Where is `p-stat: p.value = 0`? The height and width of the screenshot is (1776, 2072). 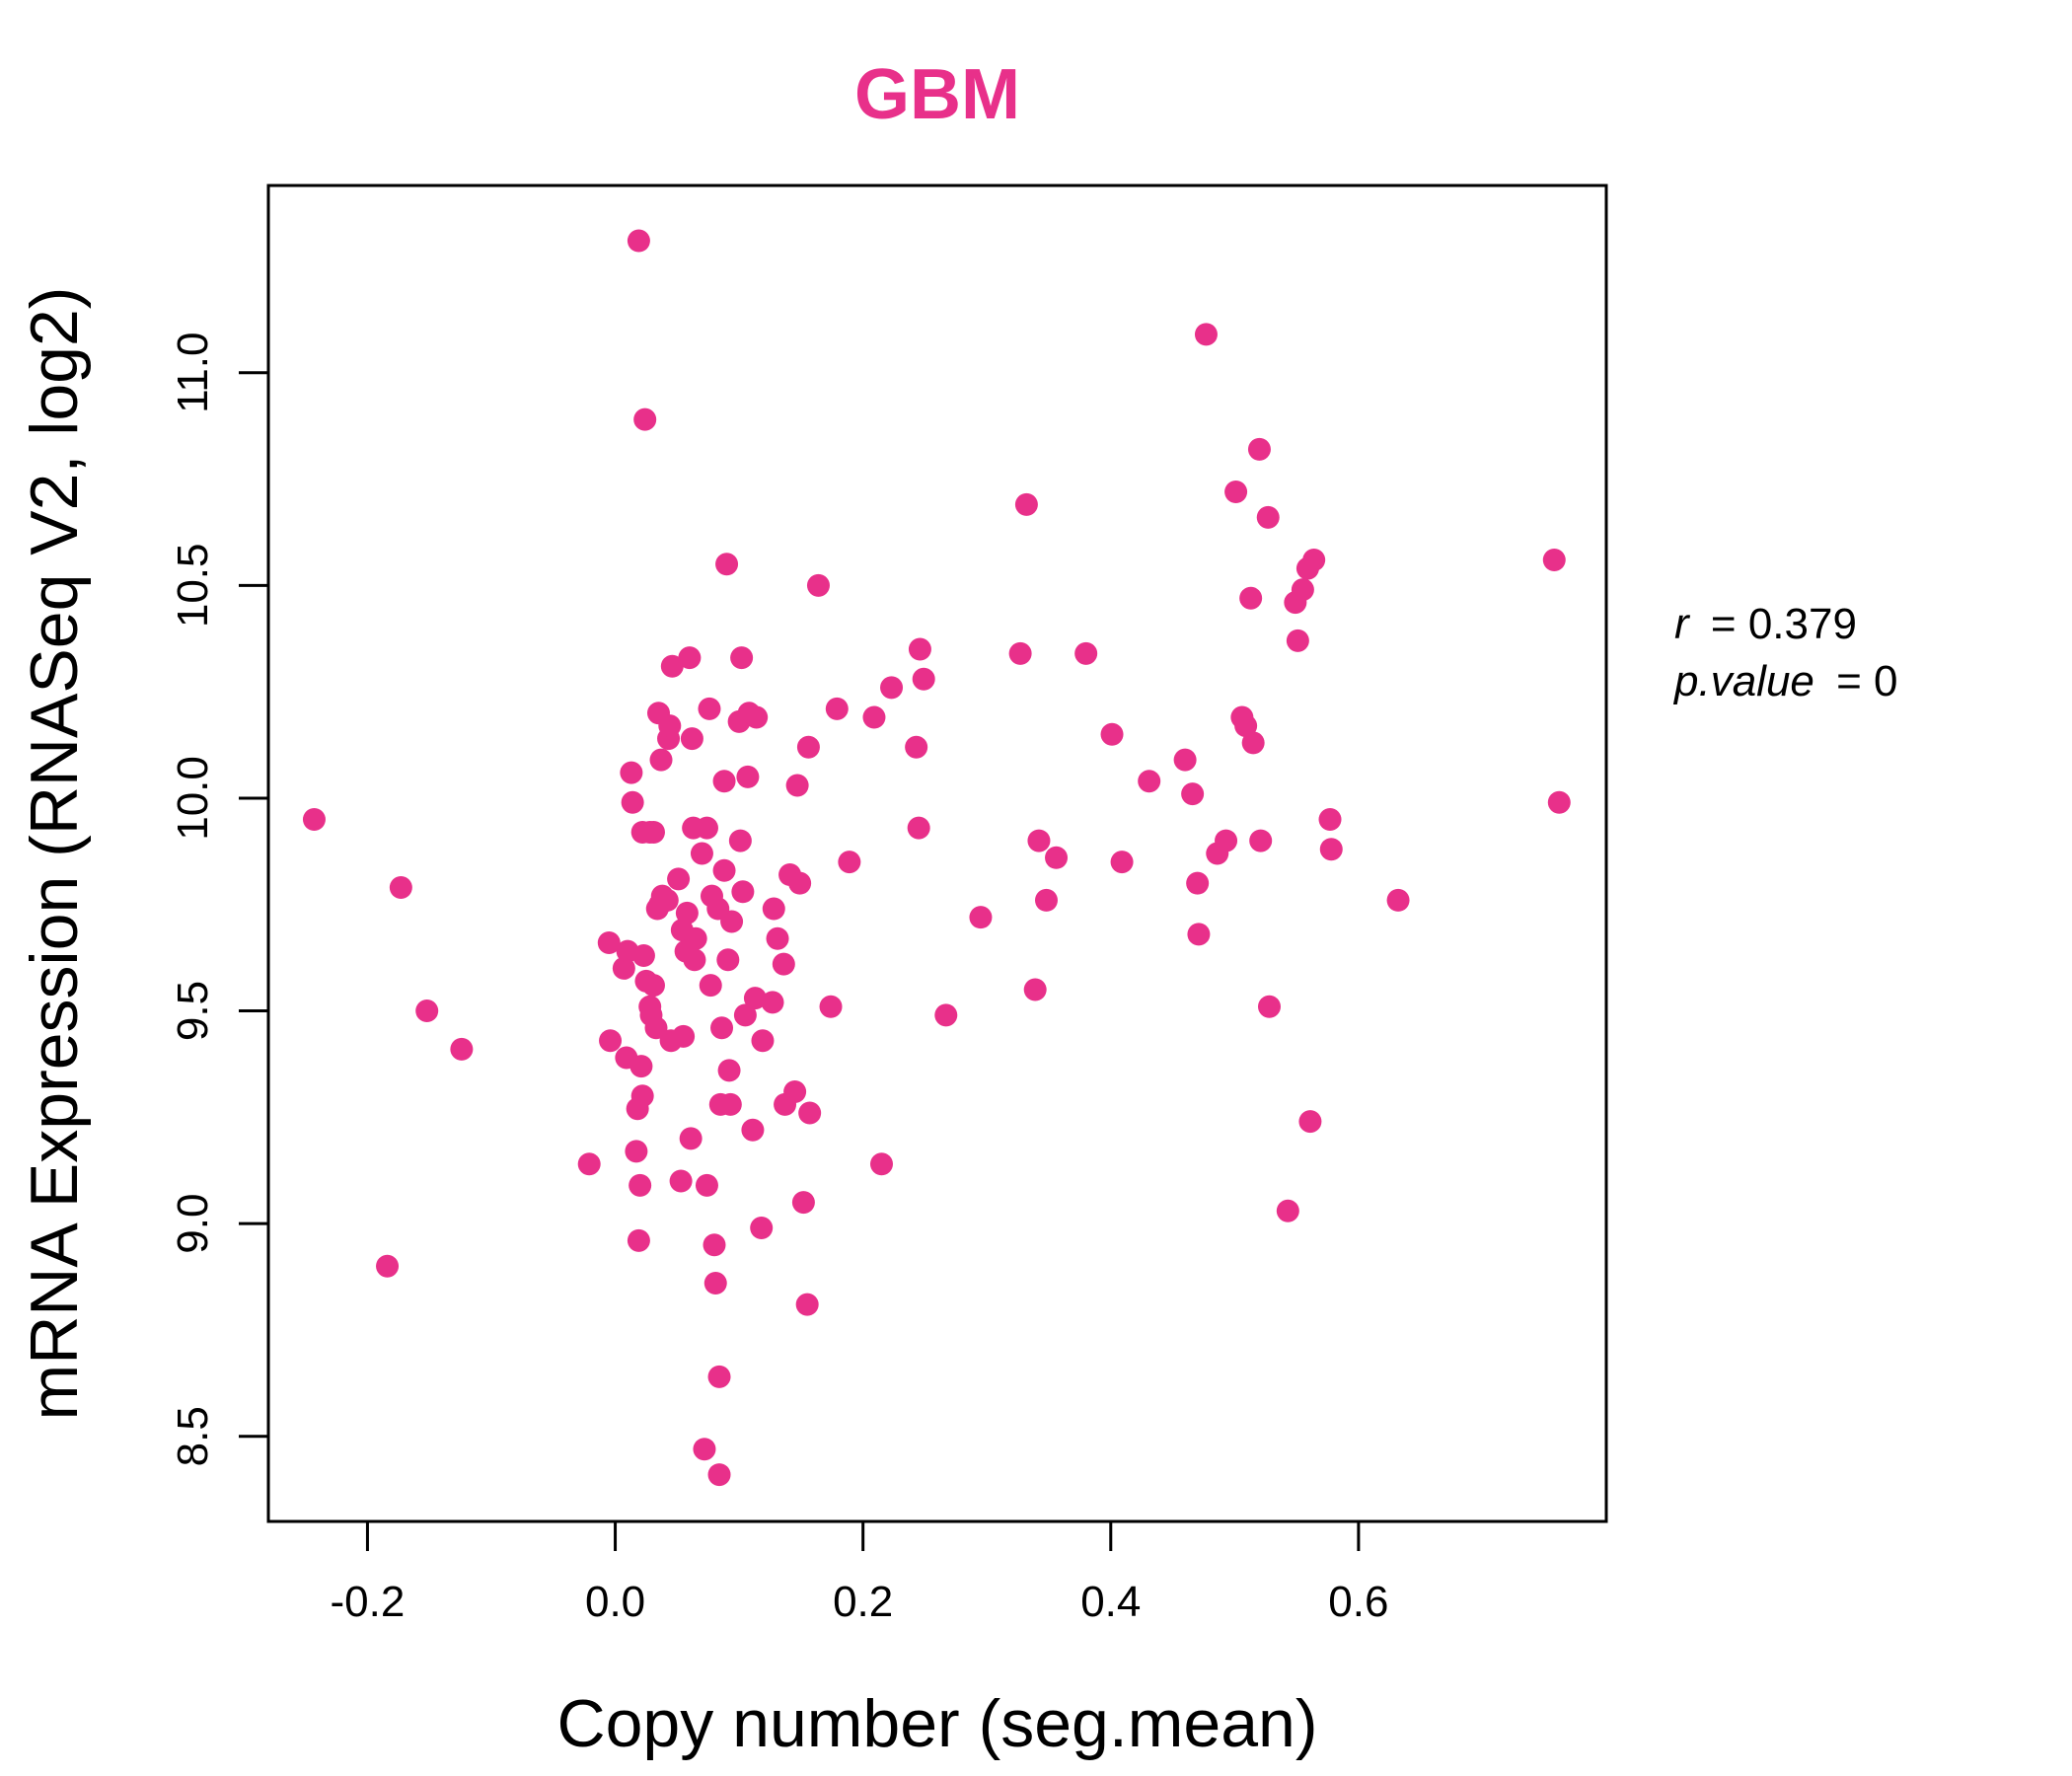
p-stat: p.value = 0 is located at coordinates (1785, 681).